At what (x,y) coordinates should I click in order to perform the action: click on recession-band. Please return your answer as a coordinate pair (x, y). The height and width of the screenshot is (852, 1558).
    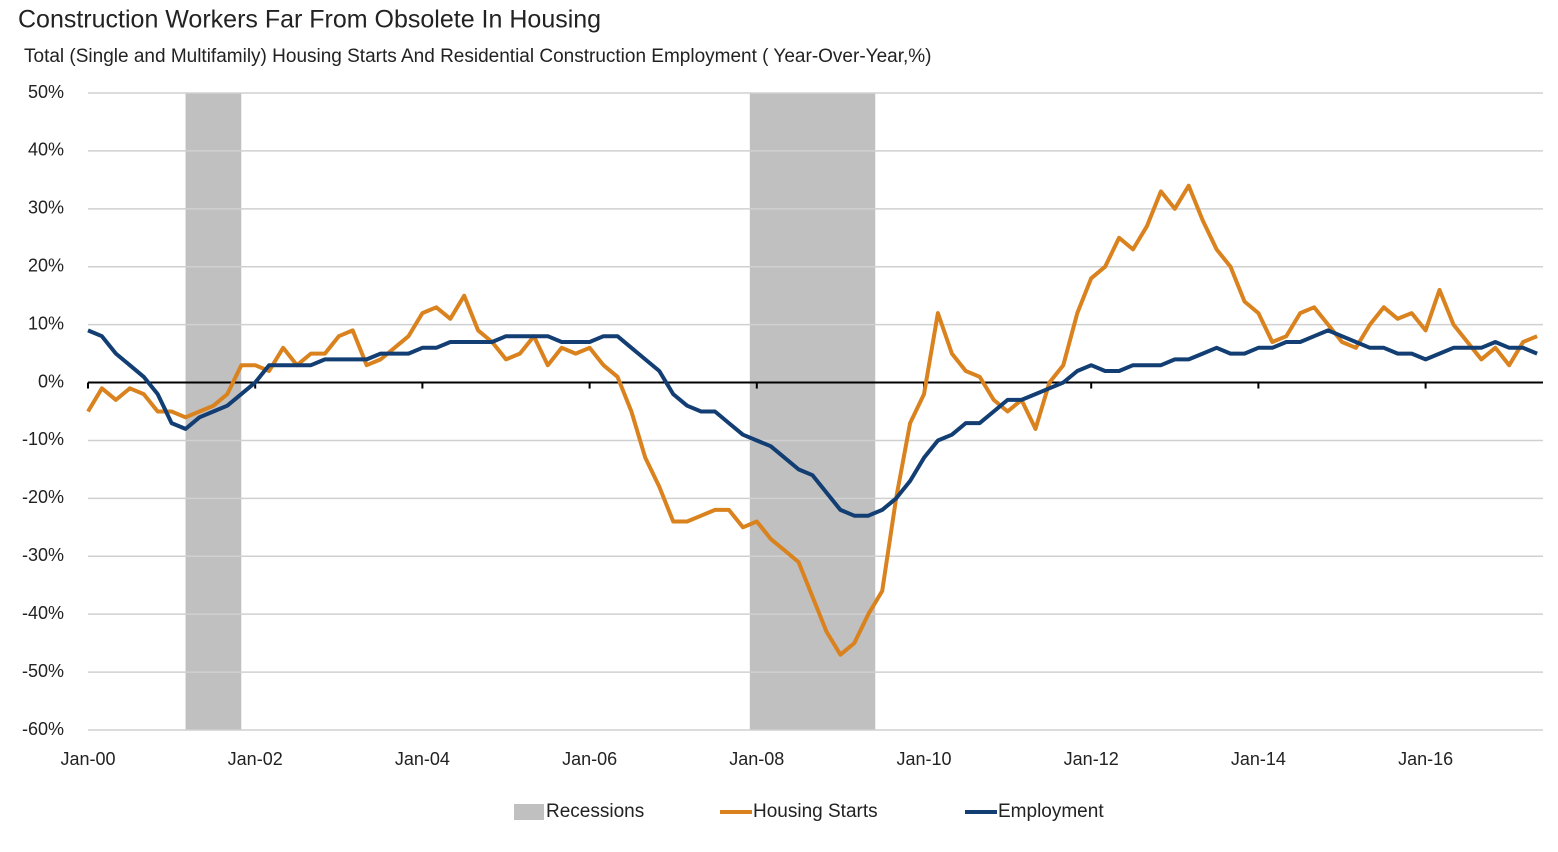
    Looking at the image, I should click on (812, 411).